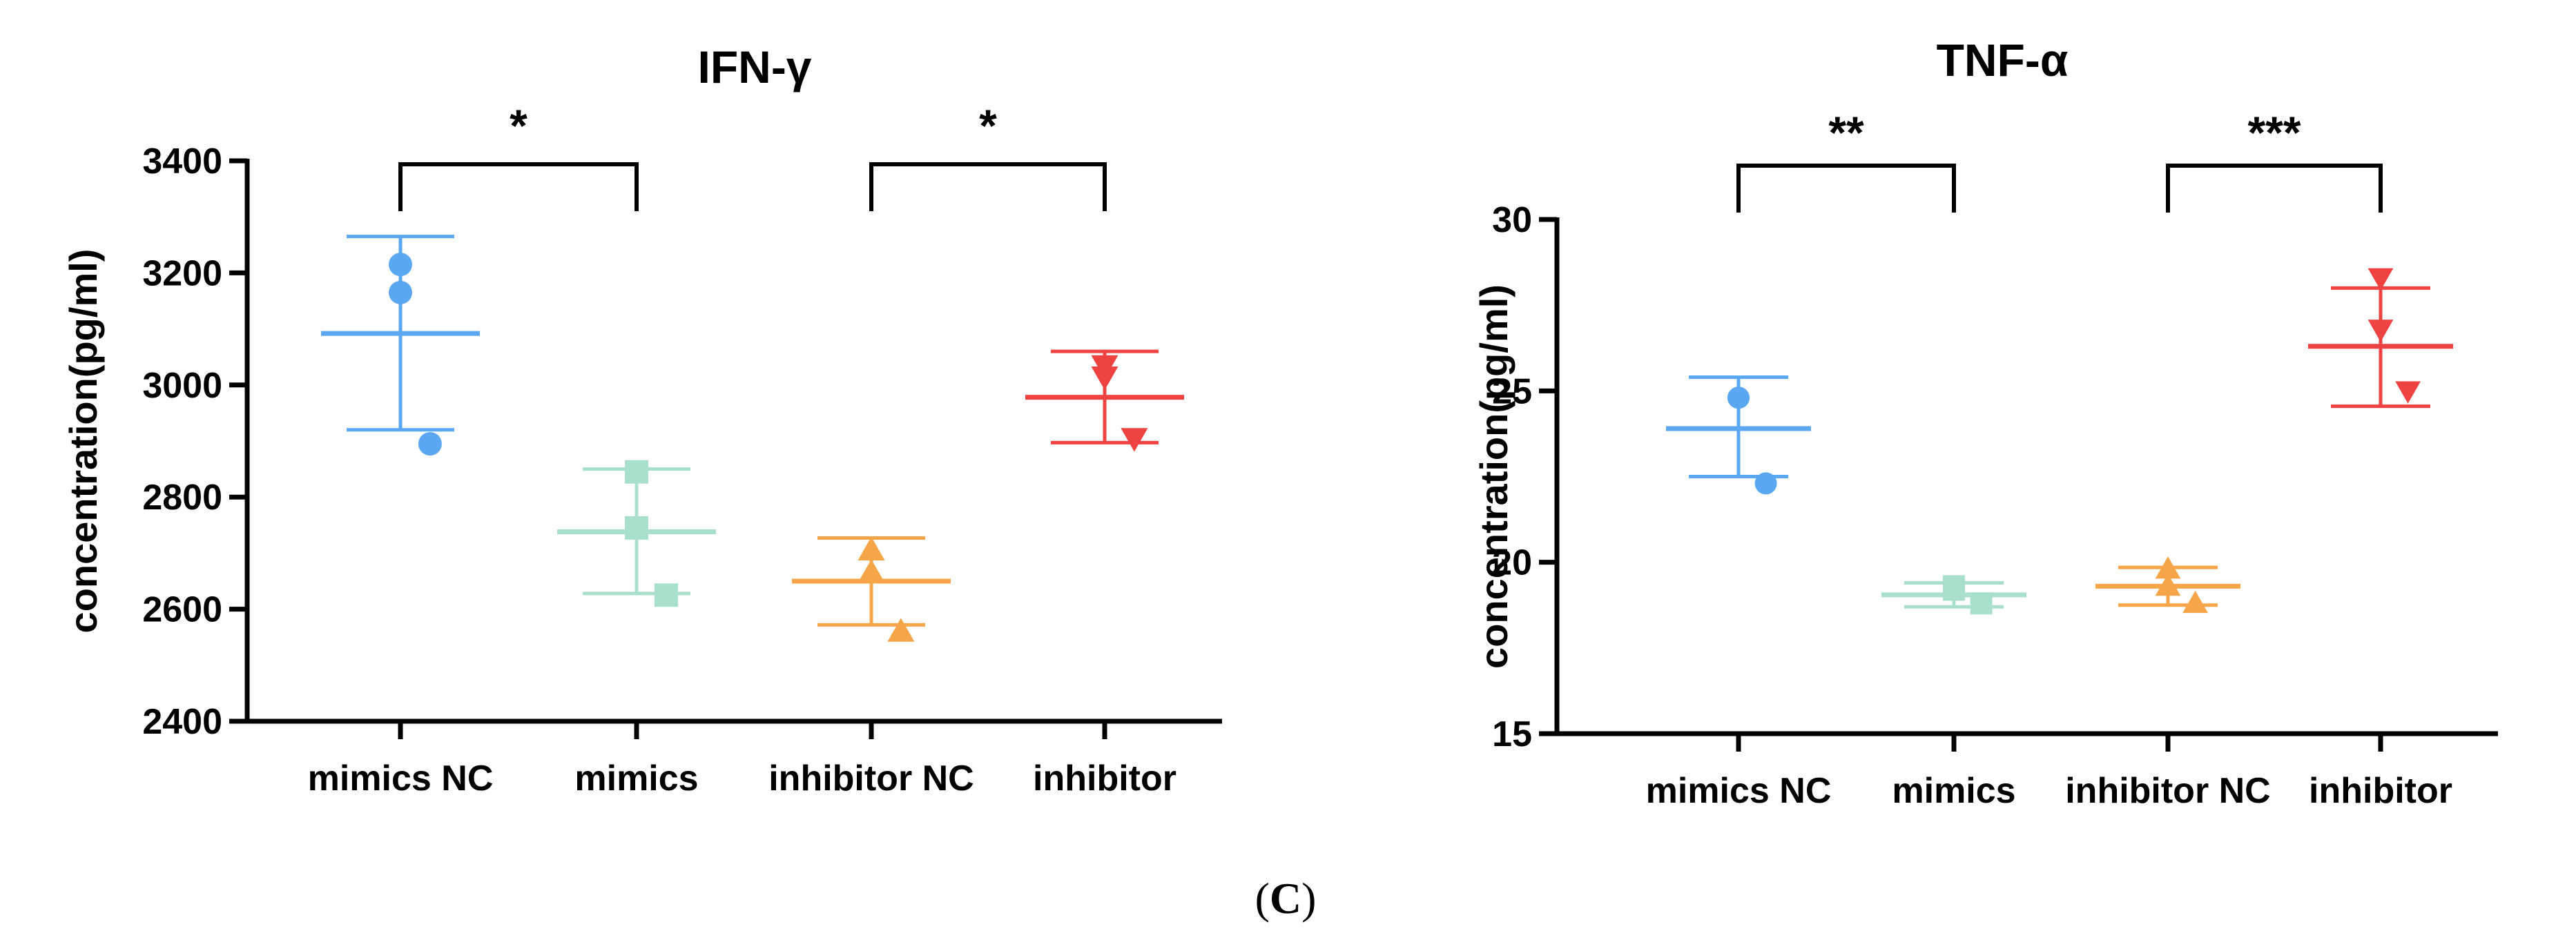 This screenshot has height=949, width=2576. What do you see at coordinates (755, 66) in the screenshot?
I see `chart-title: IFN-γ` at bounding box center [755, 66].